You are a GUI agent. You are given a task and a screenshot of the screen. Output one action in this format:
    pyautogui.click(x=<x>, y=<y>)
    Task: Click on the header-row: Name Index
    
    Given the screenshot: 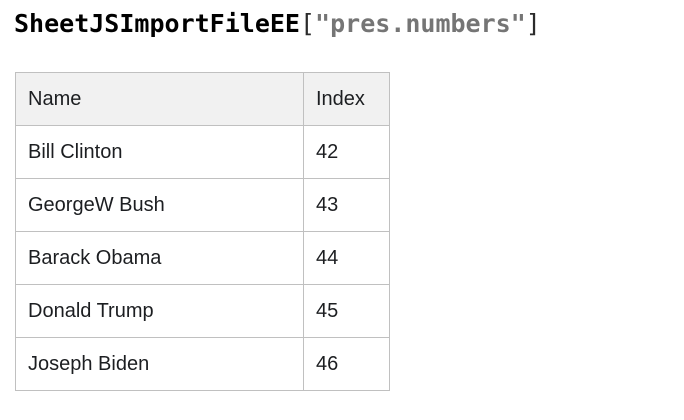 What is the action you would take?
    pyautogui.click(x=202, y=99)
    